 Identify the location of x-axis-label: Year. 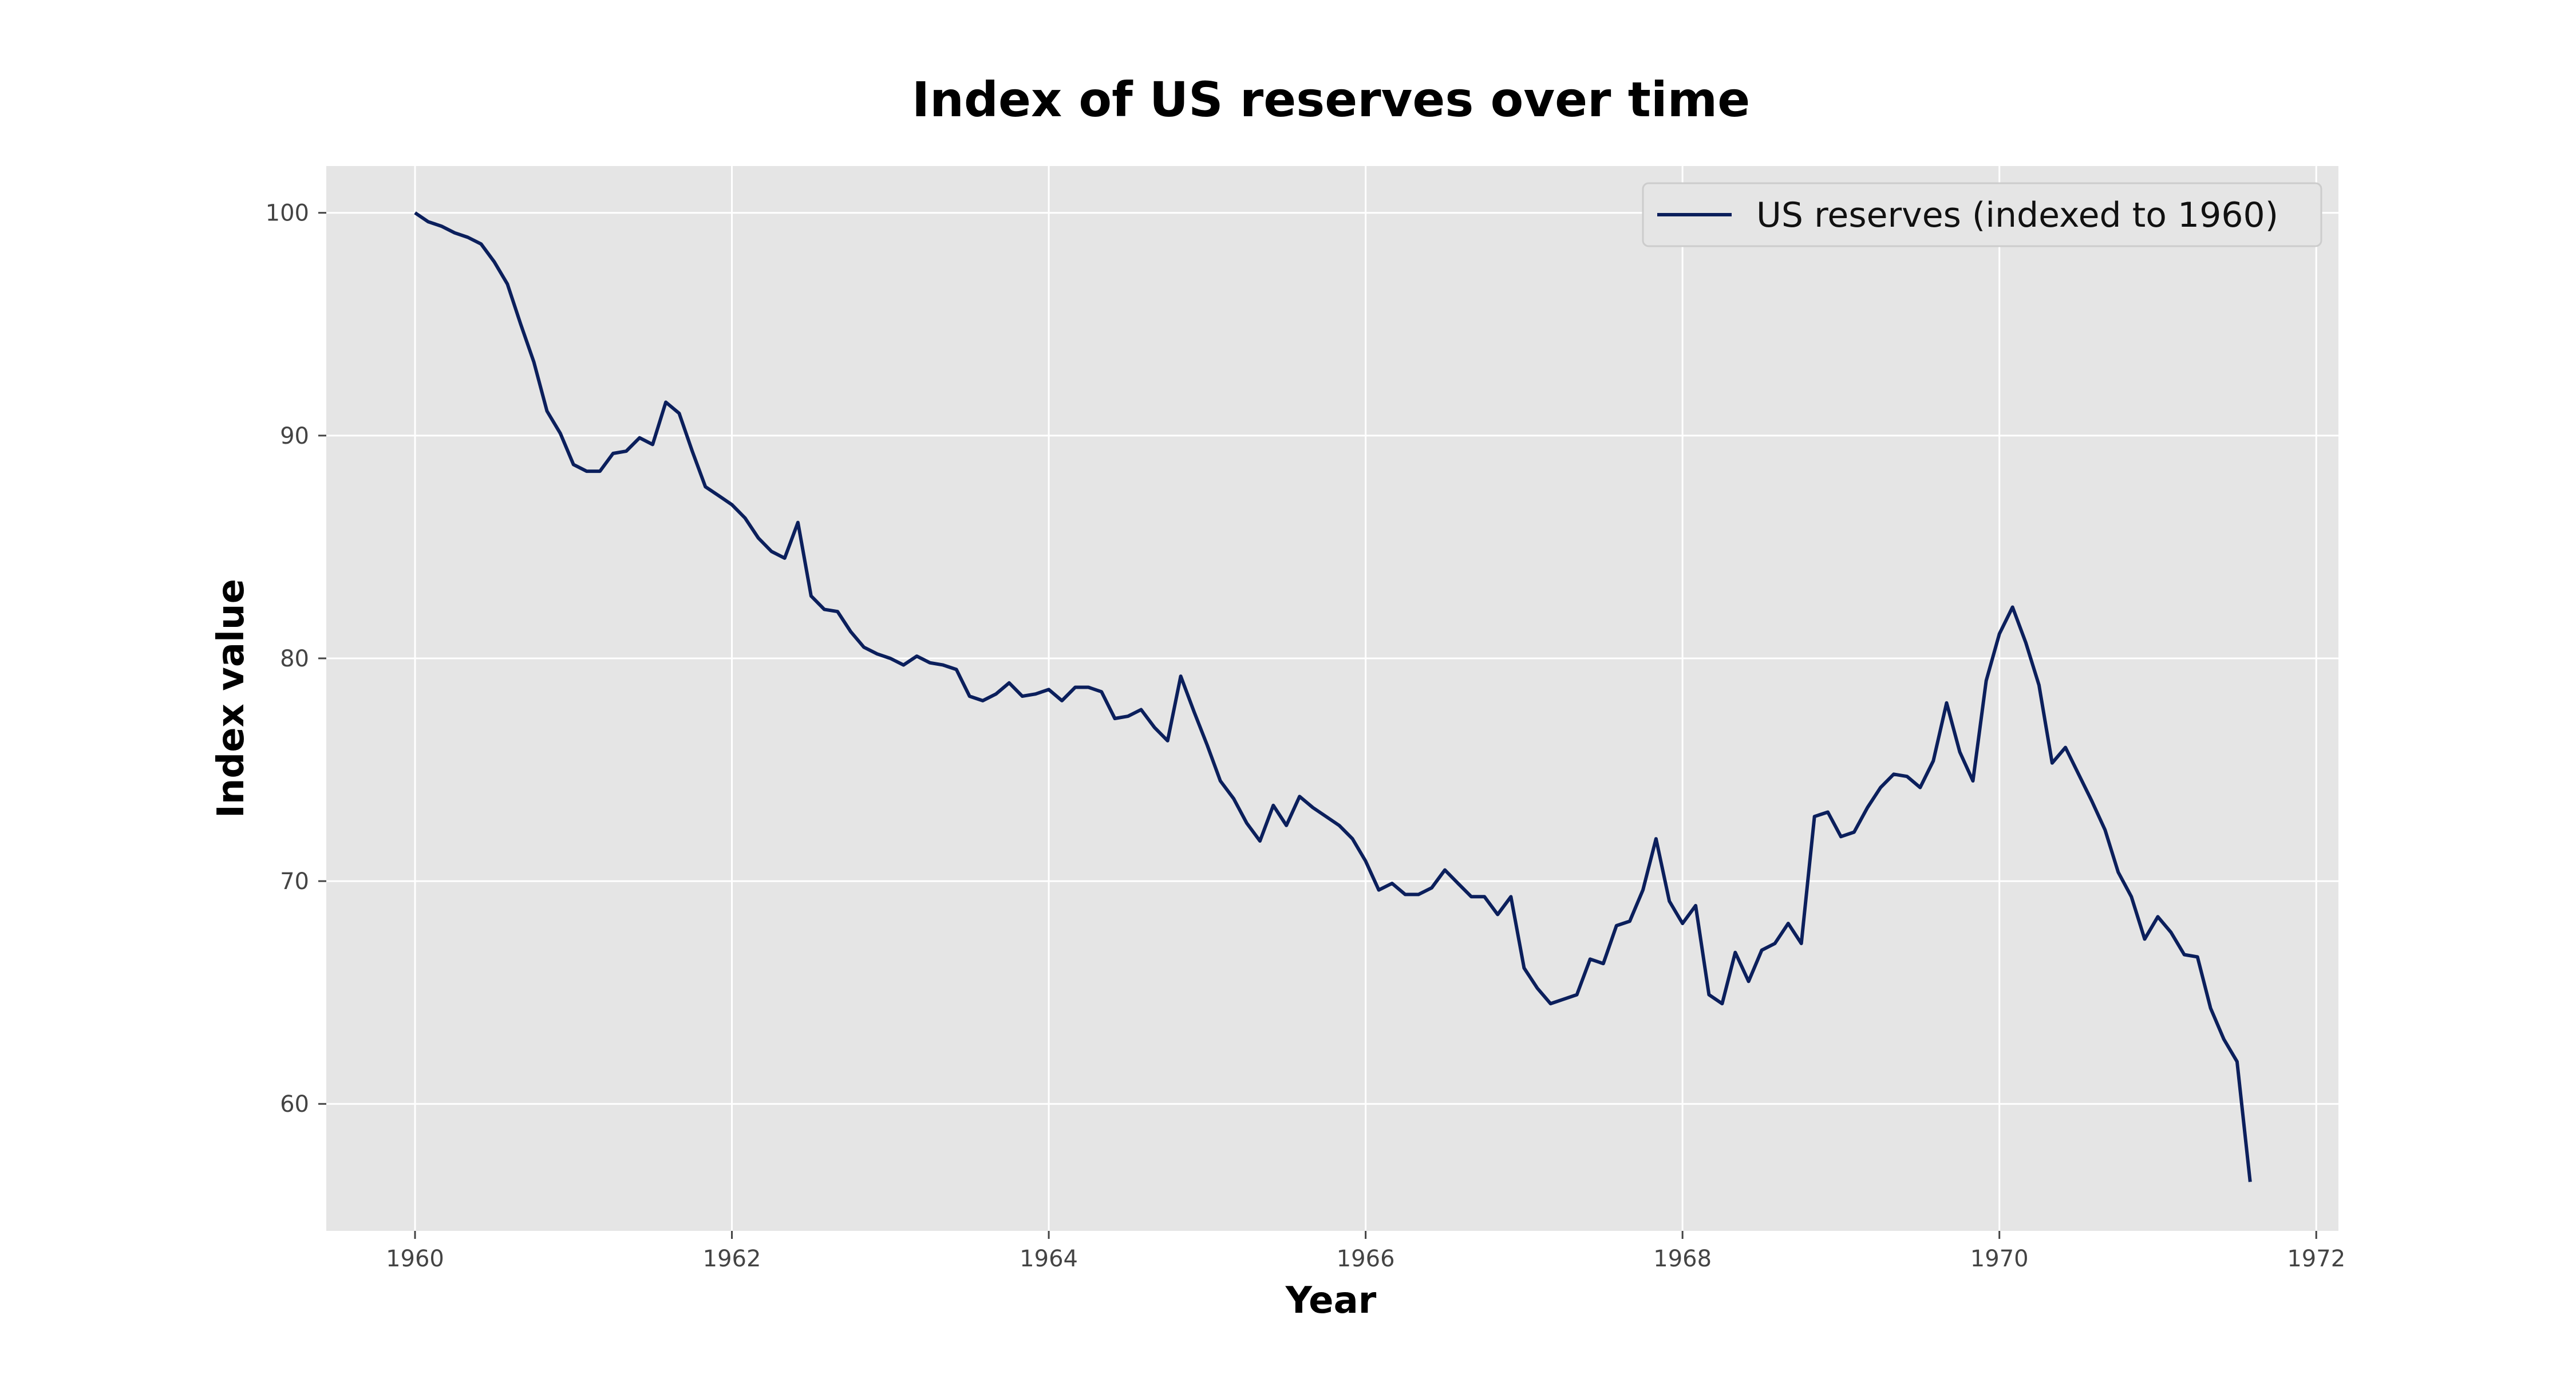
(1331, 1301).